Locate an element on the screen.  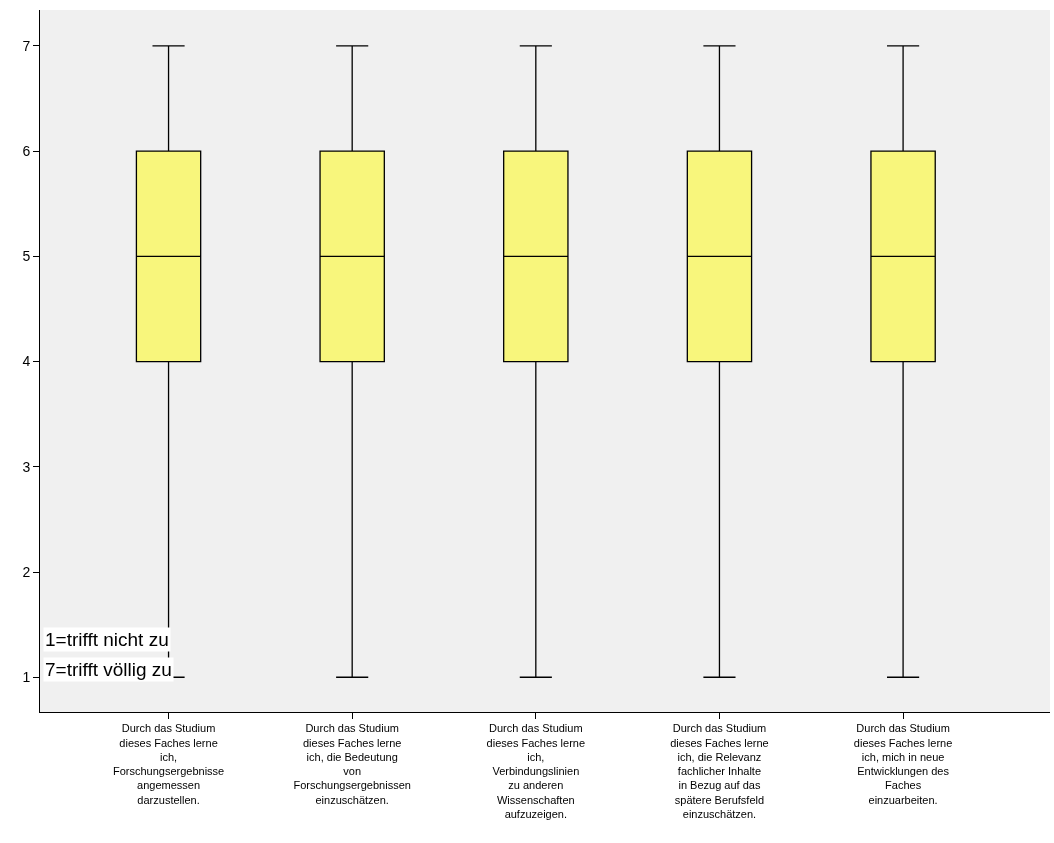
x-tick-label: Durch das Studium dieses Faches lerne ich, die Relevanz fachlicher Inhalte in Bezug auf das spätere Berufsfeld einzuschätzen. is located at coordinates (719, 771).